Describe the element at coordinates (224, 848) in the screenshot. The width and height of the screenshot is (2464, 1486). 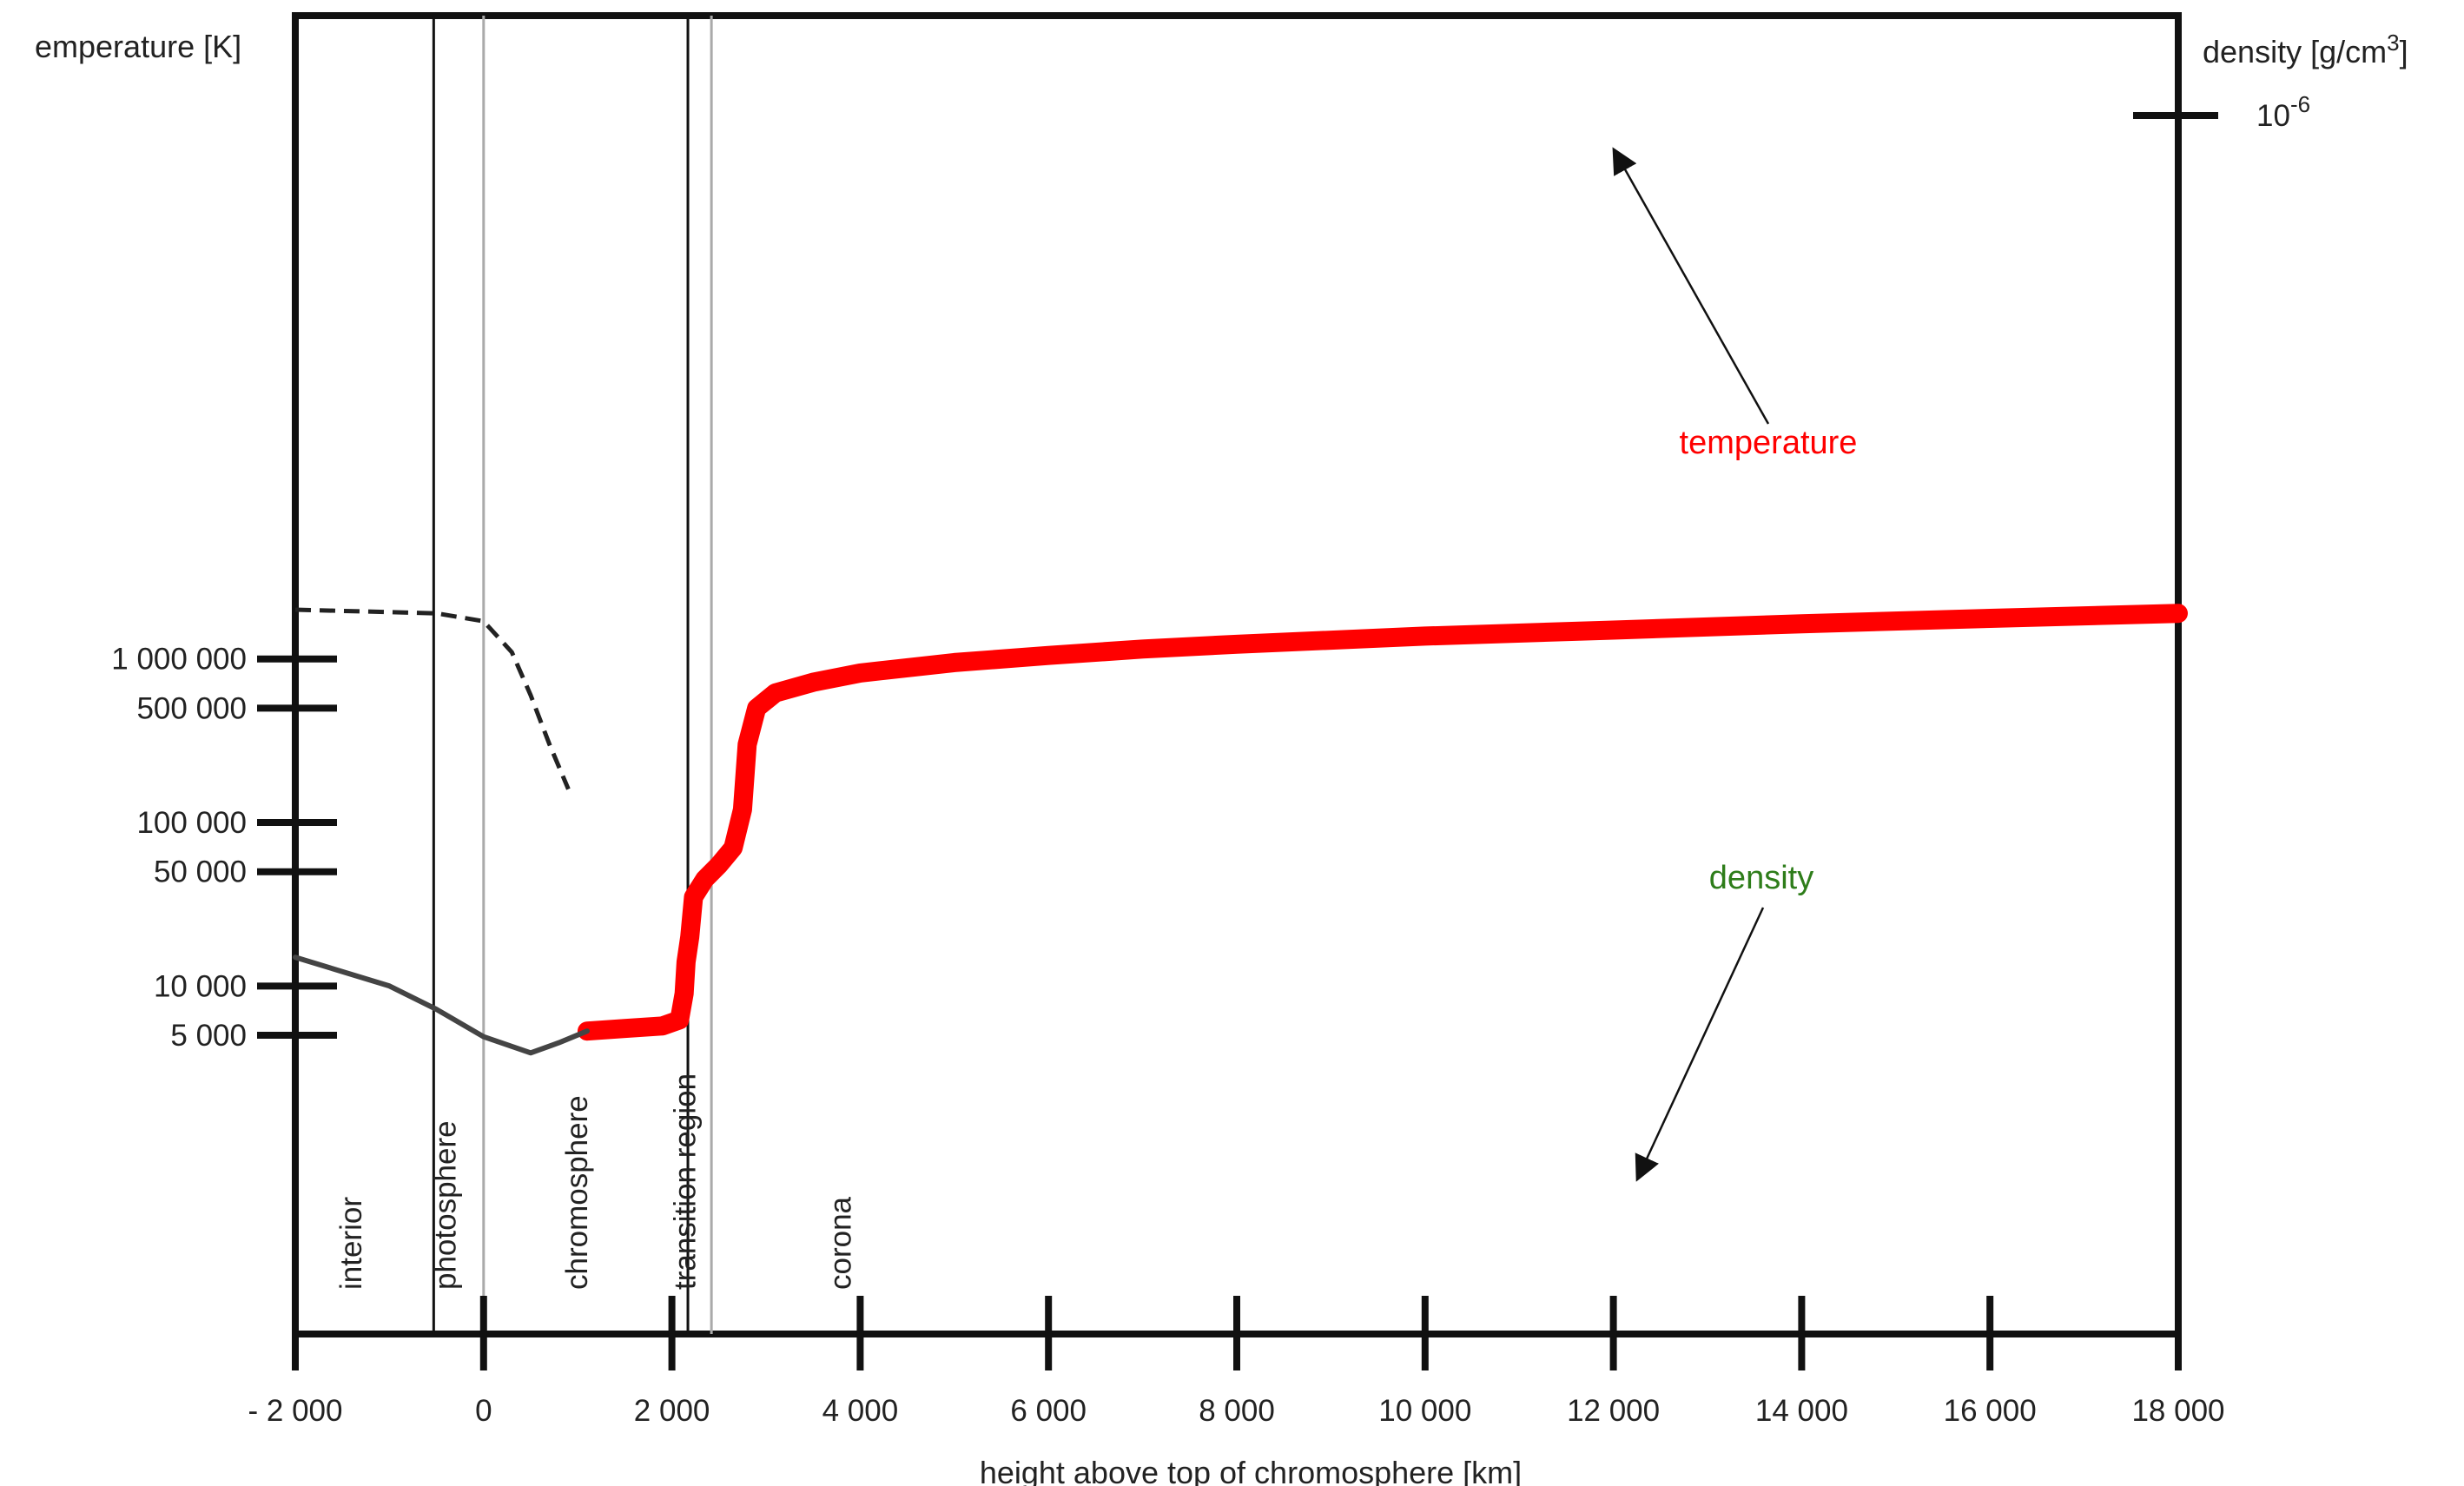
I see `y-left-axis: 1 000 000 500 000 100 000 50 000 10 000 5 000` at that location.